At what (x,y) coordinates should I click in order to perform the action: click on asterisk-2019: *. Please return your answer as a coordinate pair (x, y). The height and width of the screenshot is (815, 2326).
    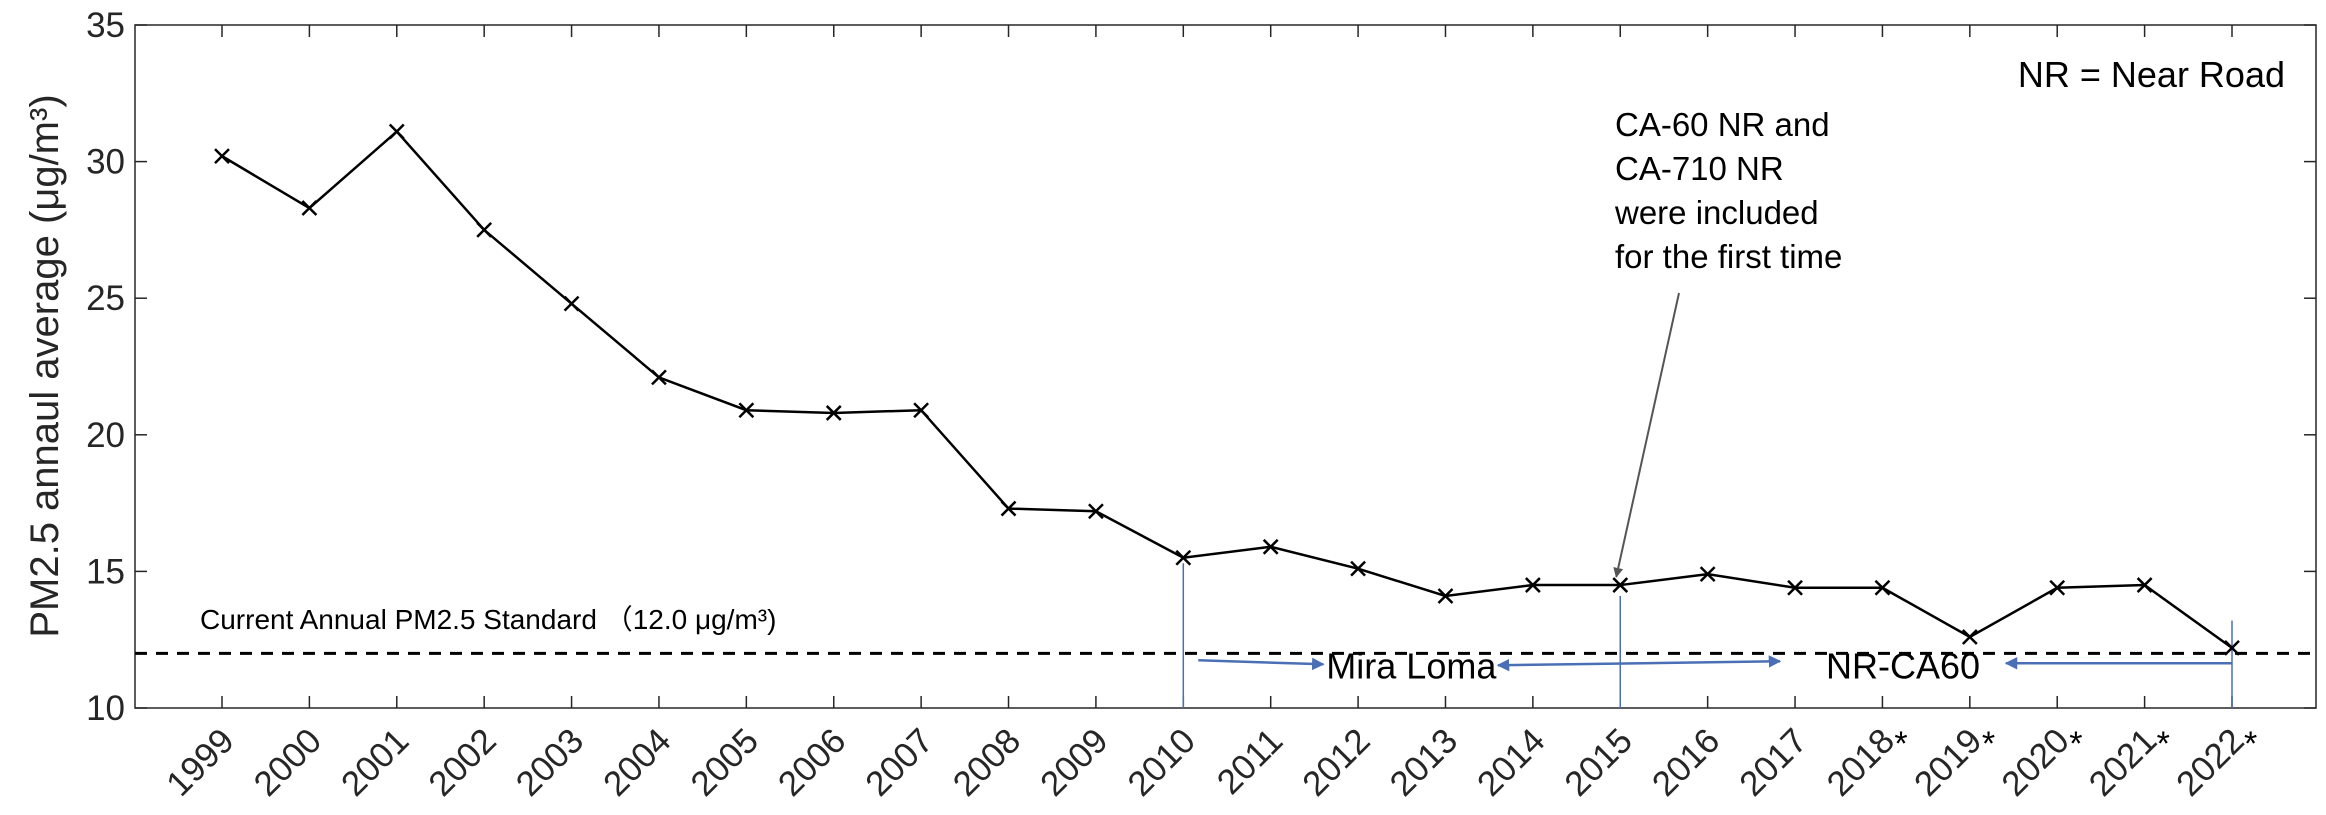
    Looking at the image, I should click on (1988, 744).